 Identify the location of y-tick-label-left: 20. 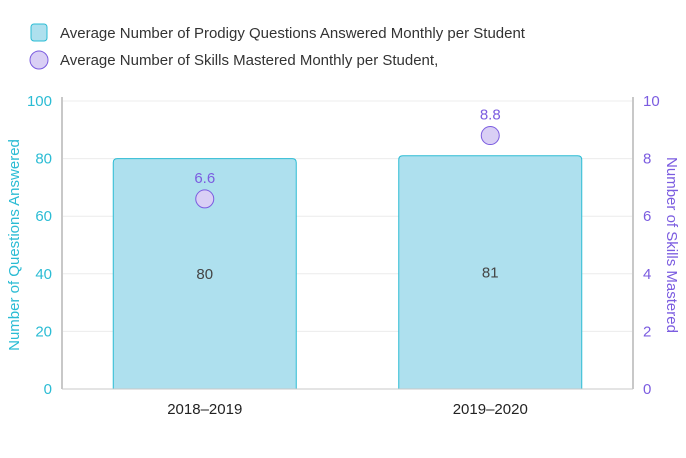
(43, 331).